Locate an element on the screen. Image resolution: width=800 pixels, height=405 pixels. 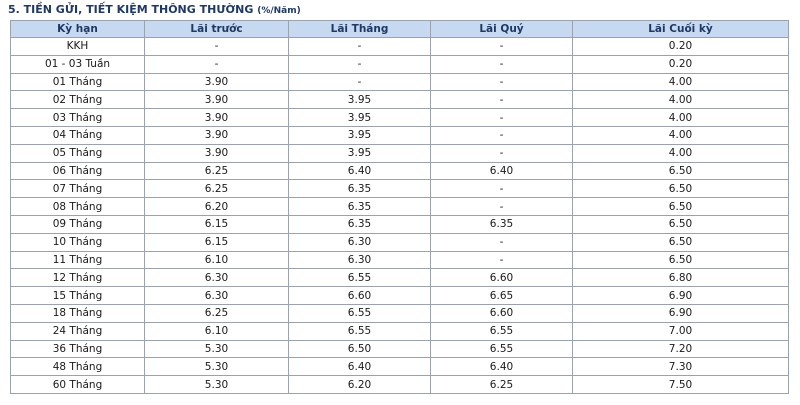
table-row: 48 Tháng 5.30 6.40 6.40 7.30 is located at coordinates (399, 367).